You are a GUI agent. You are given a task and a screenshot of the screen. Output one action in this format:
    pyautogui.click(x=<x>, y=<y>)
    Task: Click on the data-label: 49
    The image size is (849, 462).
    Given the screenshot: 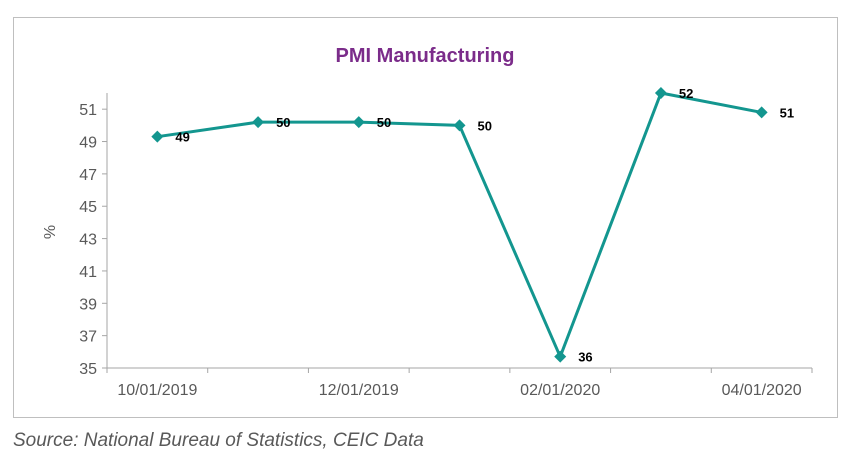 What is the action you would take?
    pyautogui.click(x=182, y=137)
    